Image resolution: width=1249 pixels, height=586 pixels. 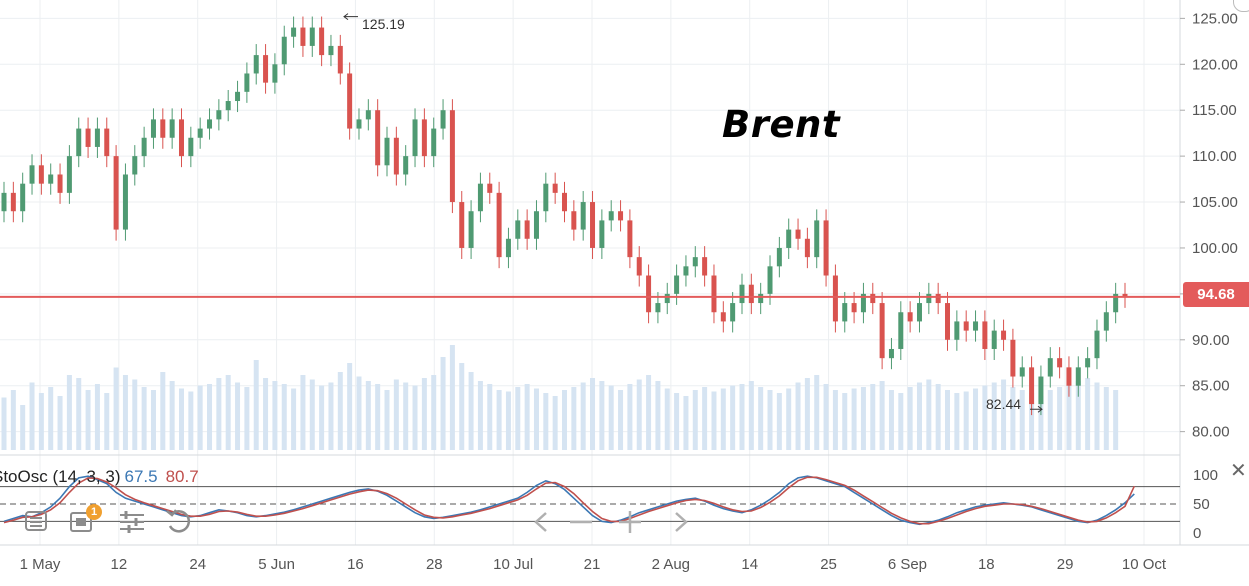 I want to click on current-price-tag: 94.68, so click(x=1216, y=294).